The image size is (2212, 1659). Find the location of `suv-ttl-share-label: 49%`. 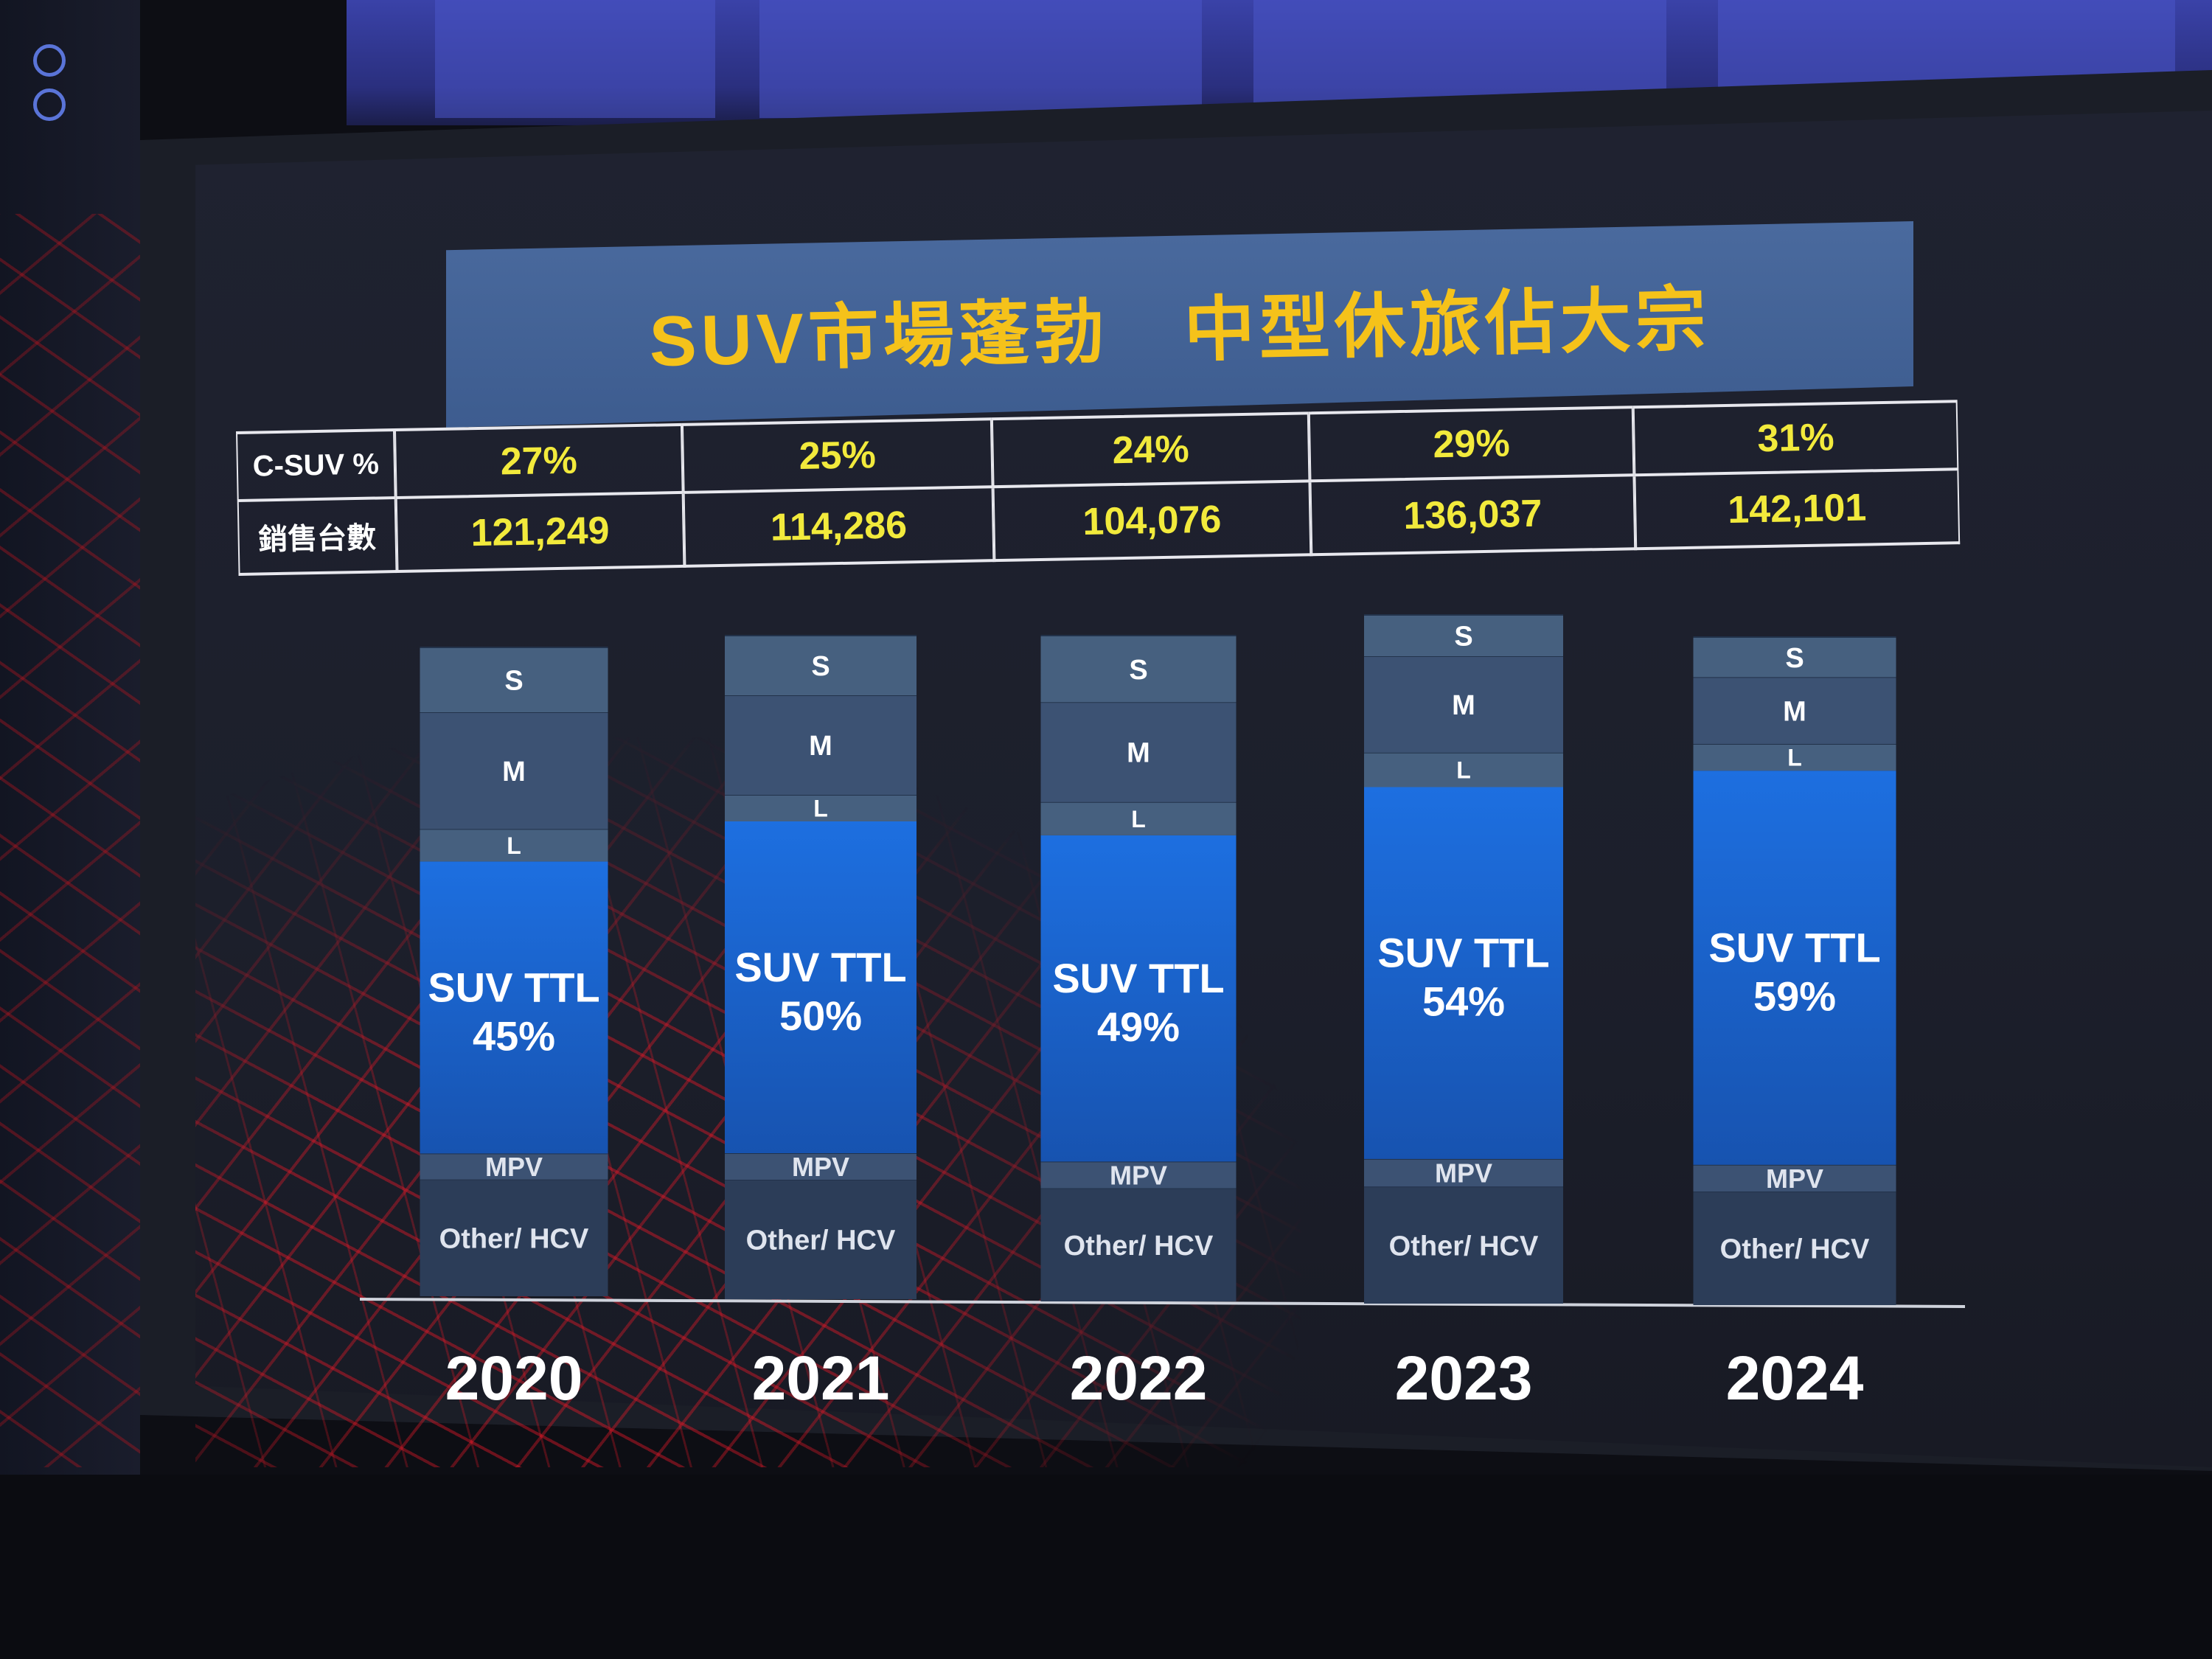

suv-ttl-share-label: 49% is located at coordinates (1138, 1027).